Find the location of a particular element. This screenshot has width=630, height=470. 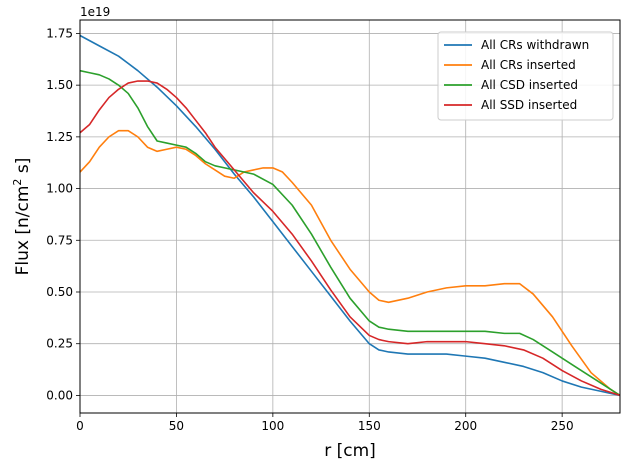

legend-entry: All CRs withdrawn is located at coordinates (535, 45).